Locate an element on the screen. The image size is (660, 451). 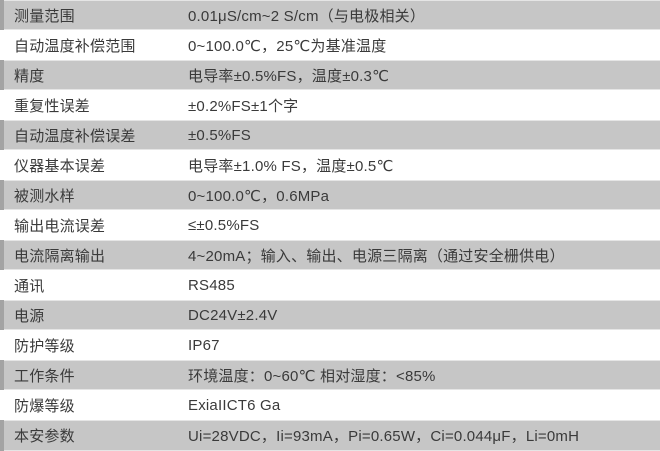
table-row: 仪器基本误差 电导率±1.0% FS，温度±0.5℃ is located at coordinates (330, 165).